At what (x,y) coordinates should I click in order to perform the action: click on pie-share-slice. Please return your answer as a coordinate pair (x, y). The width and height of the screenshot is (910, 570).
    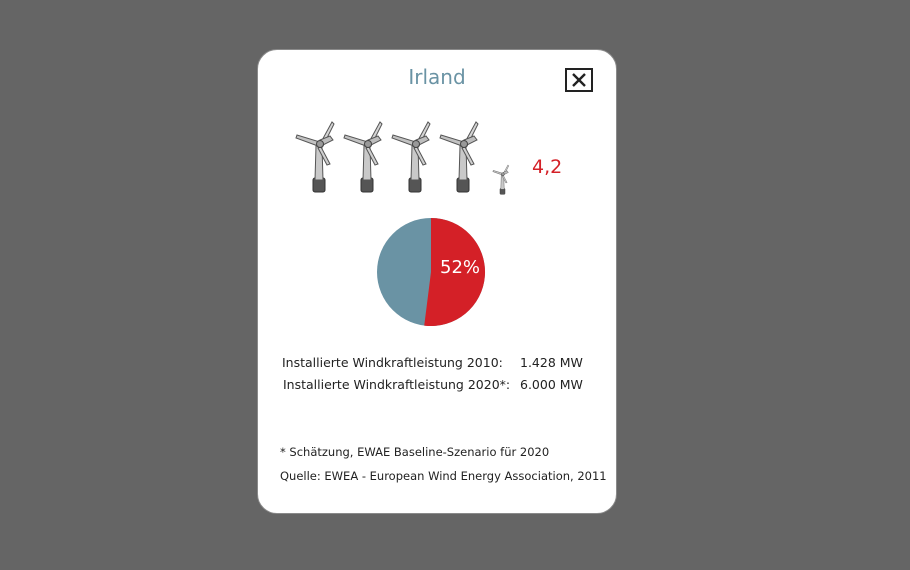
    Looking at the image, I should click on (455, 271).